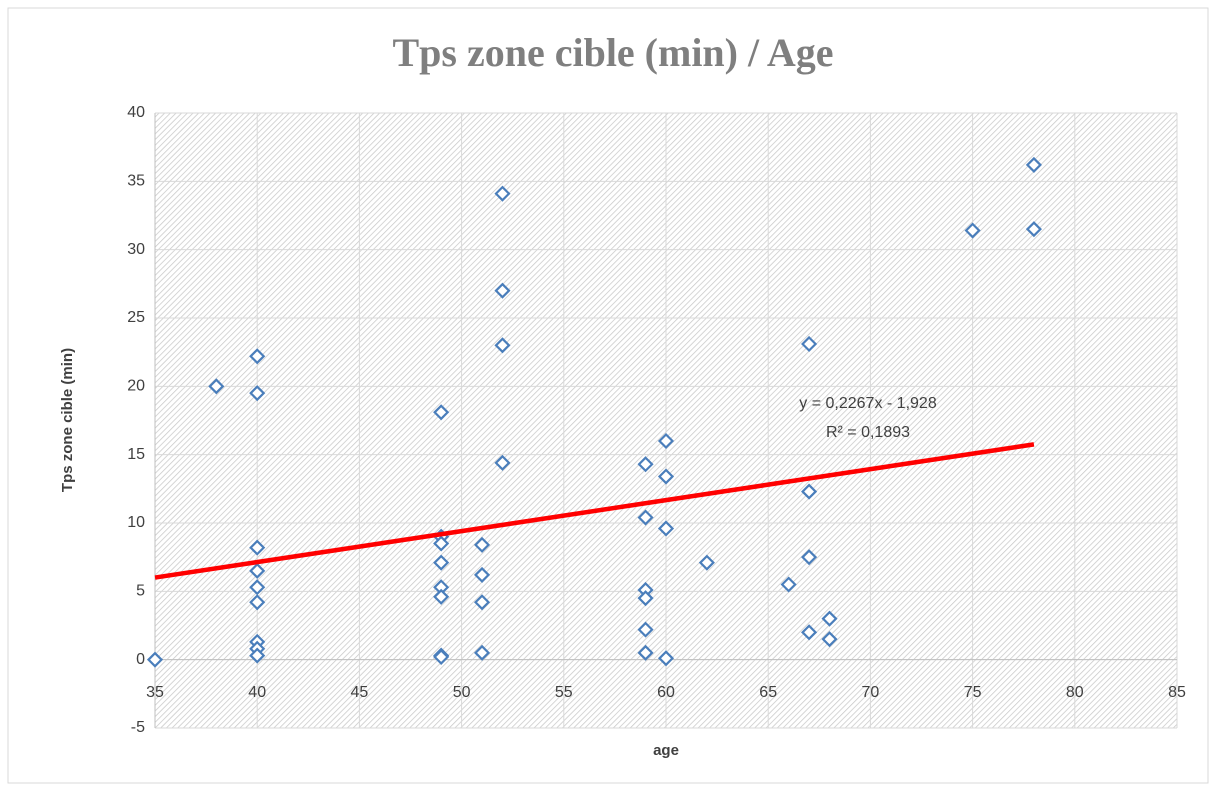 The image size is (1214, 794). Describe the element at coordinates (136, 181) in the screenshot. I see `y-tick-label: 35` at that location.